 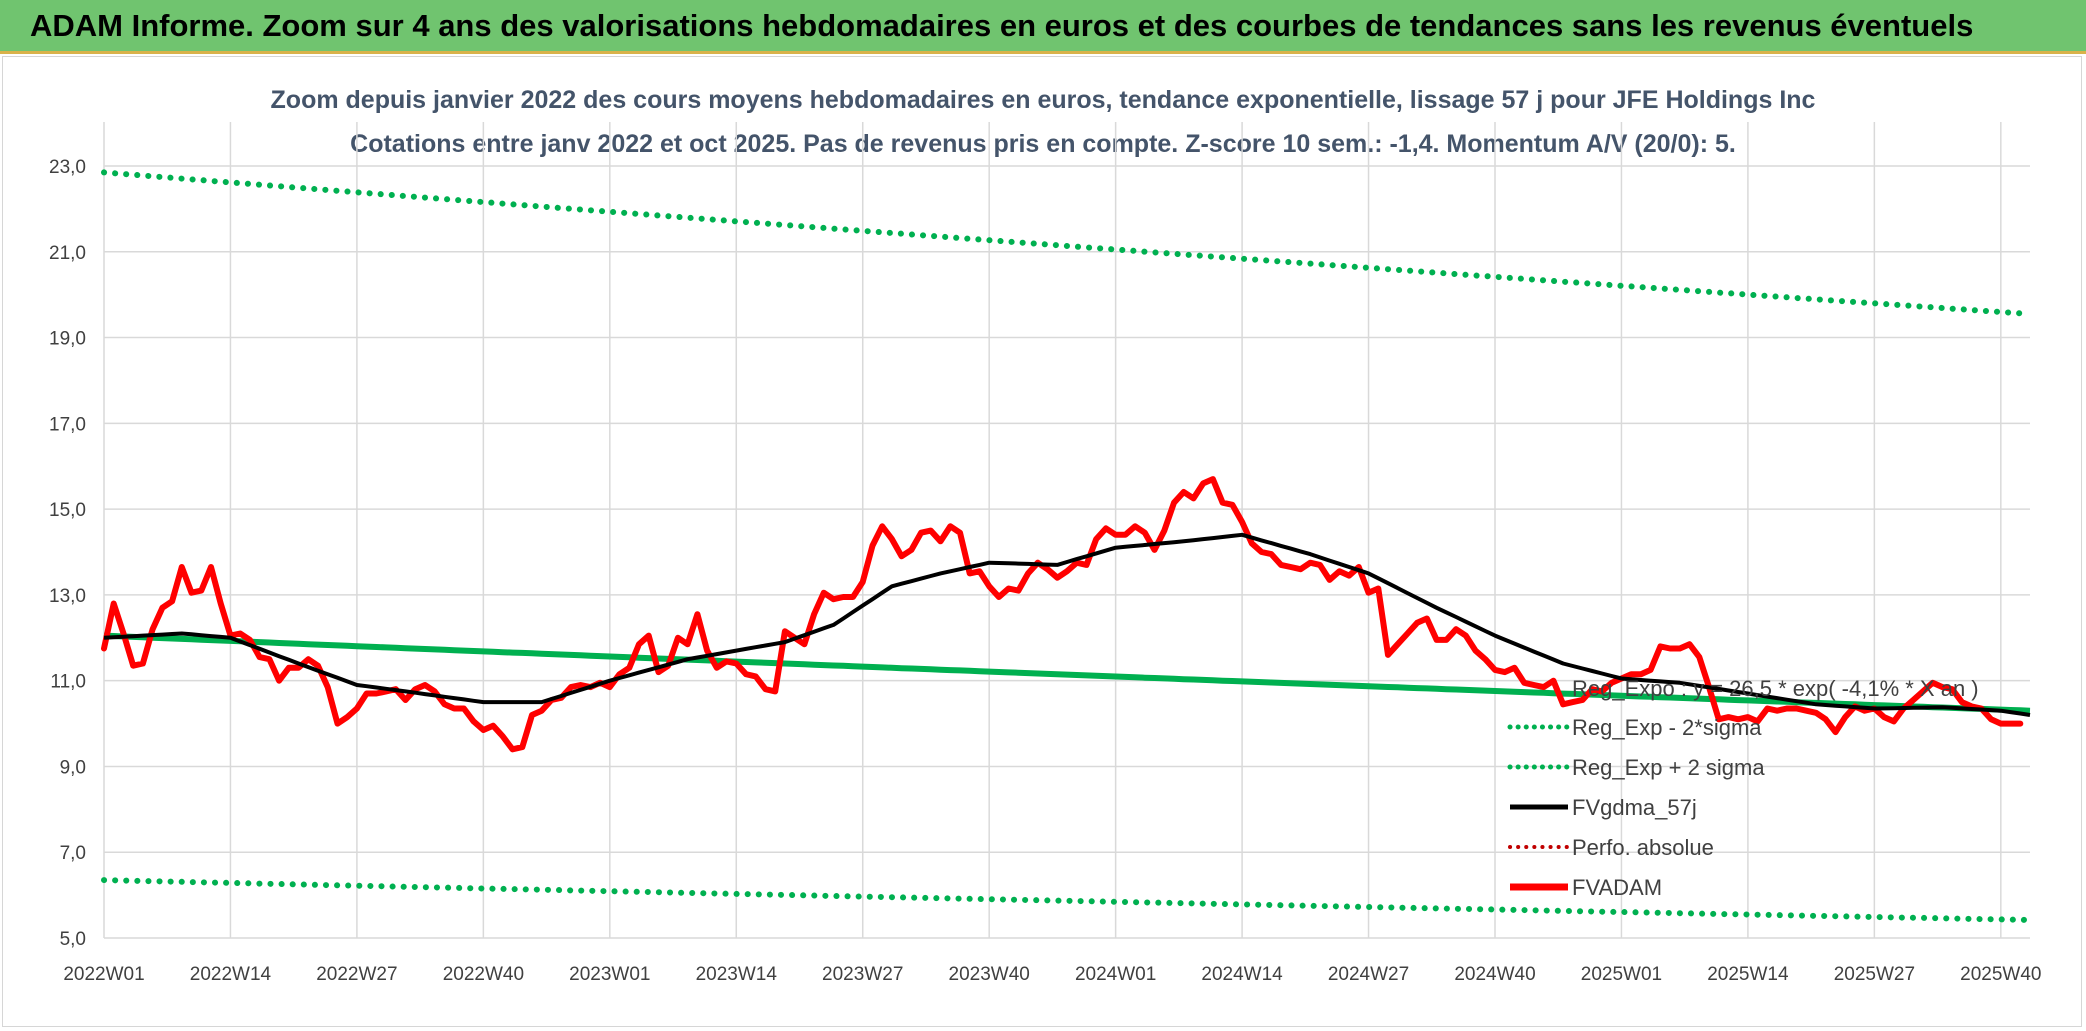 I want to click on y-axis: 5,0 7,0 9,0 11,0 13,0 15,0 17,0 19,0 21,0 23,0, so click(x=67, y=553).